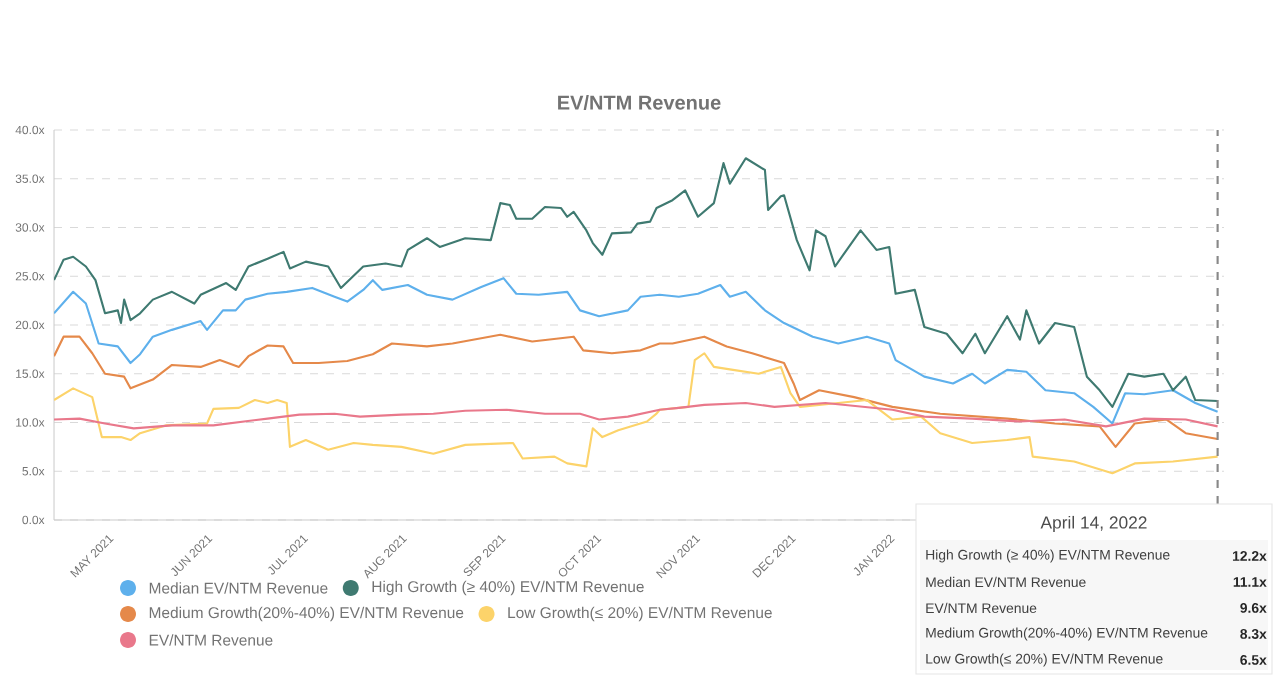  I want to click on line-series, so click(636, 415).